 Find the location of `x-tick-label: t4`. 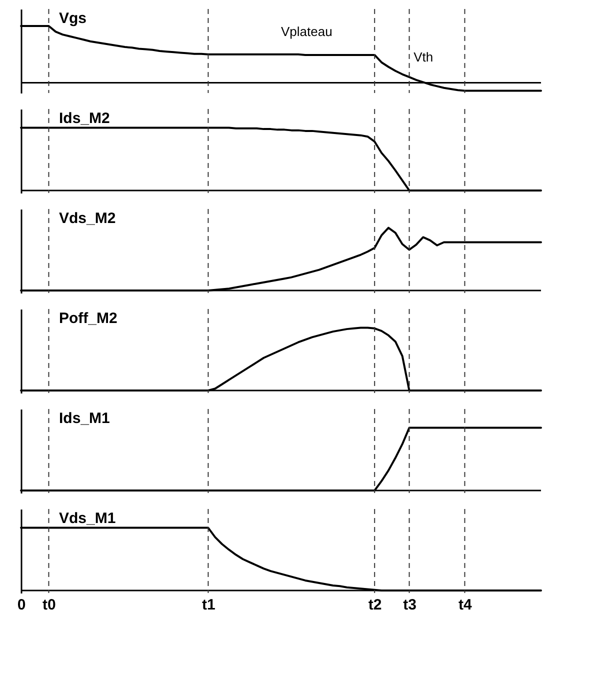

x-tick-label: t4 is located at coordinates (465, 605).